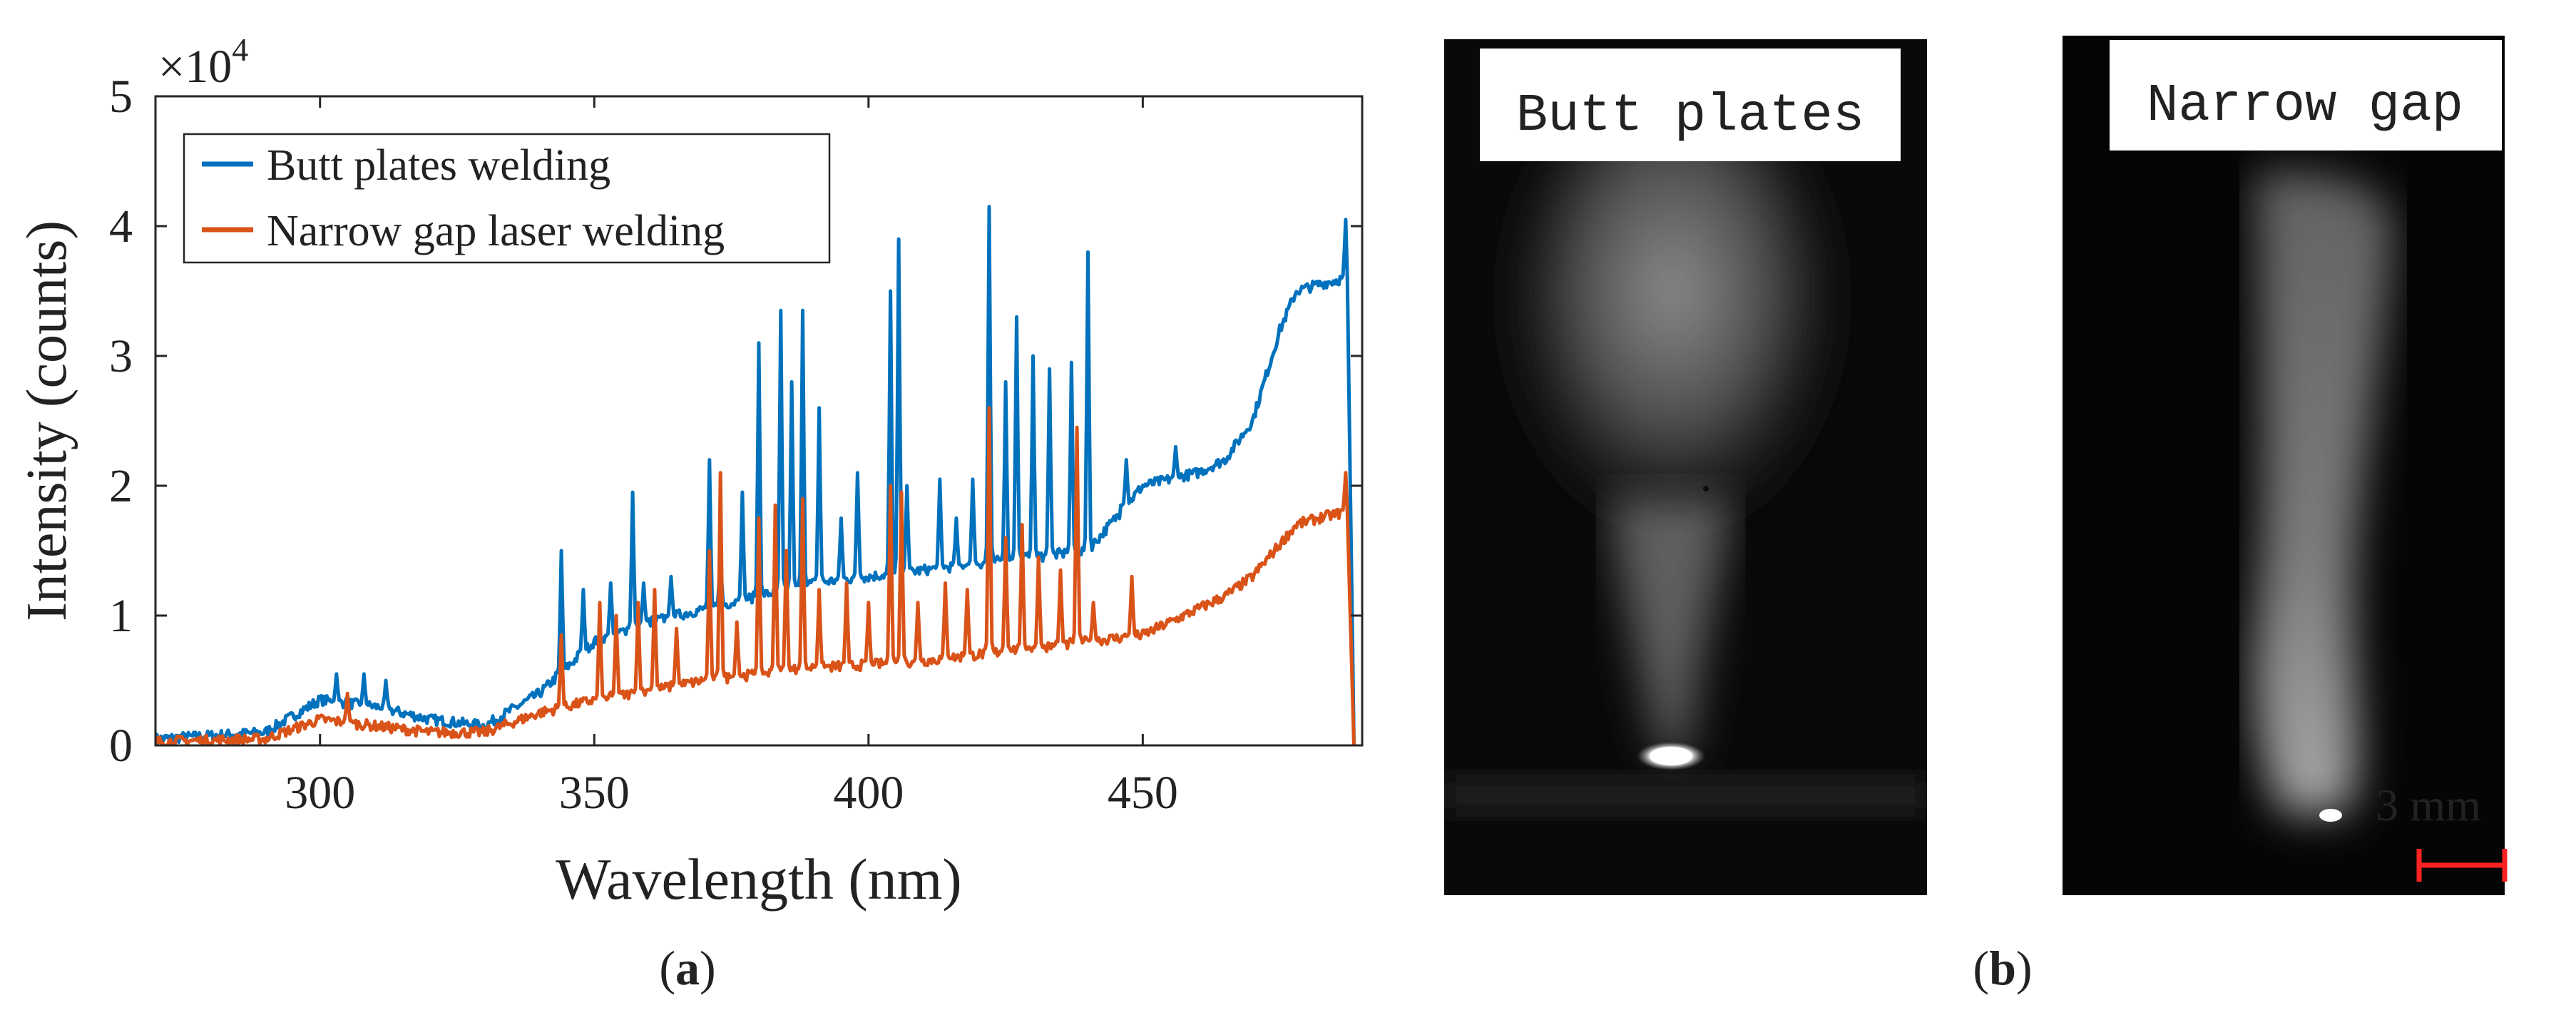 Image resolution: width=2576 pixels, height=1025 pixels. Describe the element at coordinates (1690, 116) in the screenshot. I see `butt-plates-label: Butt plates` at that location.